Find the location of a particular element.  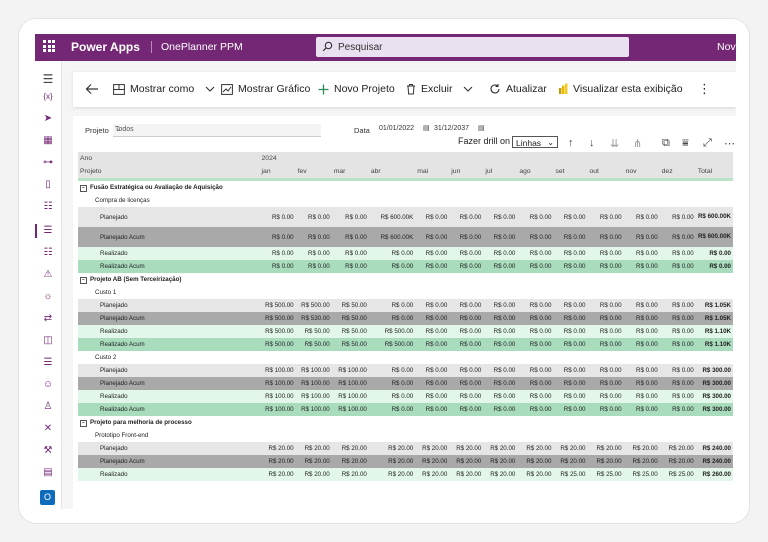

header-month: nov is located at coordinates (641, 171).